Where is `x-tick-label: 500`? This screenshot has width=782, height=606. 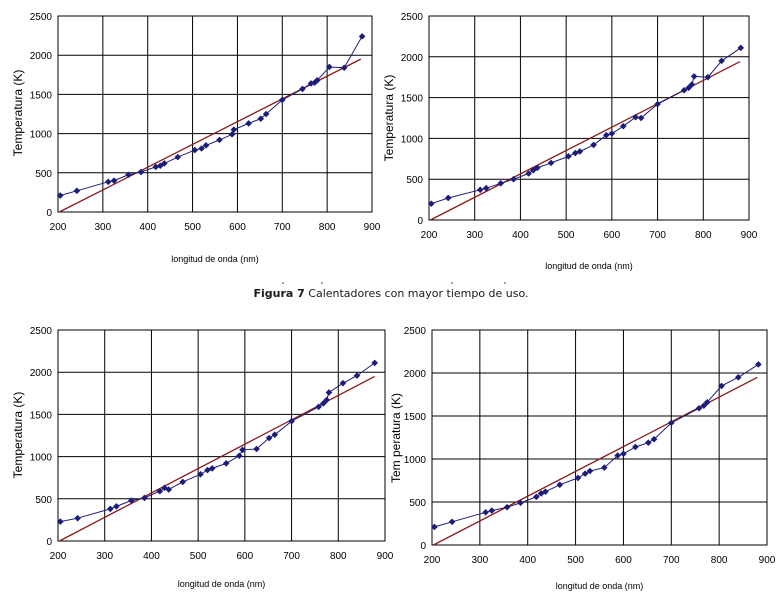 x-tick-label: 500 is located at coordinates (192, 227).